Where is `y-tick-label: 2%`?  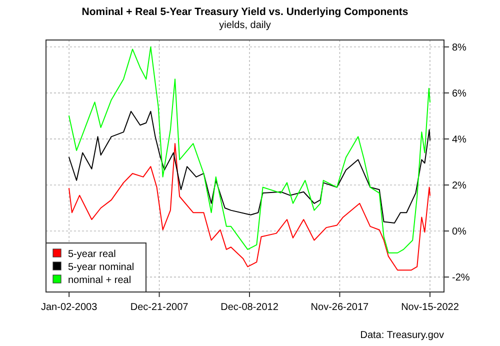
y-tick-label: 2% is located at coordinates (459, 186).